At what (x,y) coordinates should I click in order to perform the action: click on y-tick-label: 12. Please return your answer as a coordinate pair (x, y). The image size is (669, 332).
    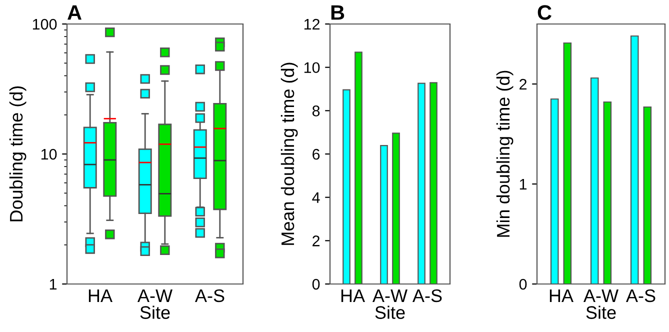
    Looking at the image, I should click on (312, 24).